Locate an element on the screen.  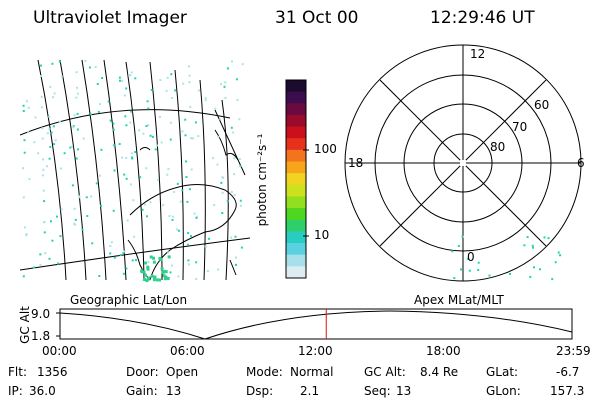
status-glat-value: -6.7 is located at coordinates (568, 372).